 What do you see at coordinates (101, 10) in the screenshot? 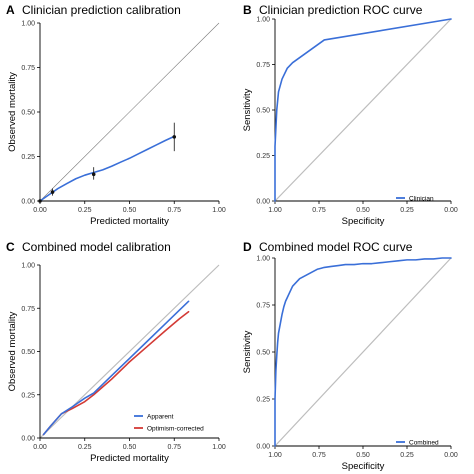
I see `panel-title: Clinician prediction calibration` at bounding box center [101, 10].